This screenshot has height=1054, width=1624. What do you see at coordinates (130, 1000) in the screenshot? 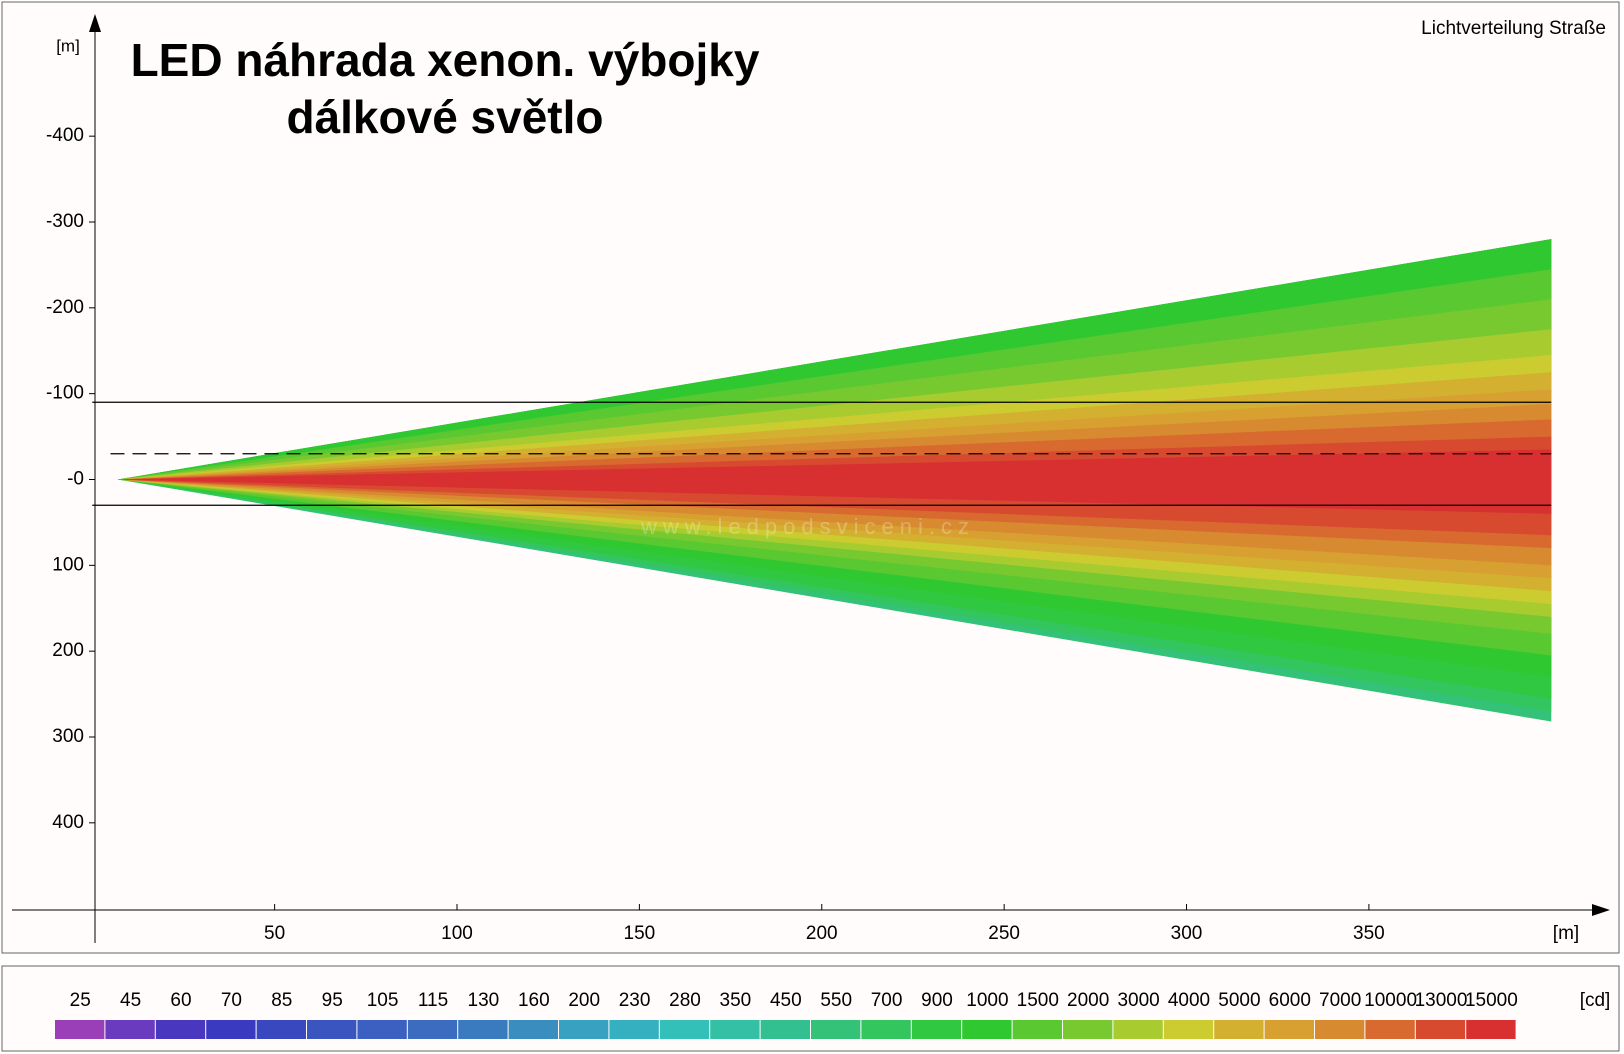
I see `legend-label: 45` at bounding box center [130, 1000].